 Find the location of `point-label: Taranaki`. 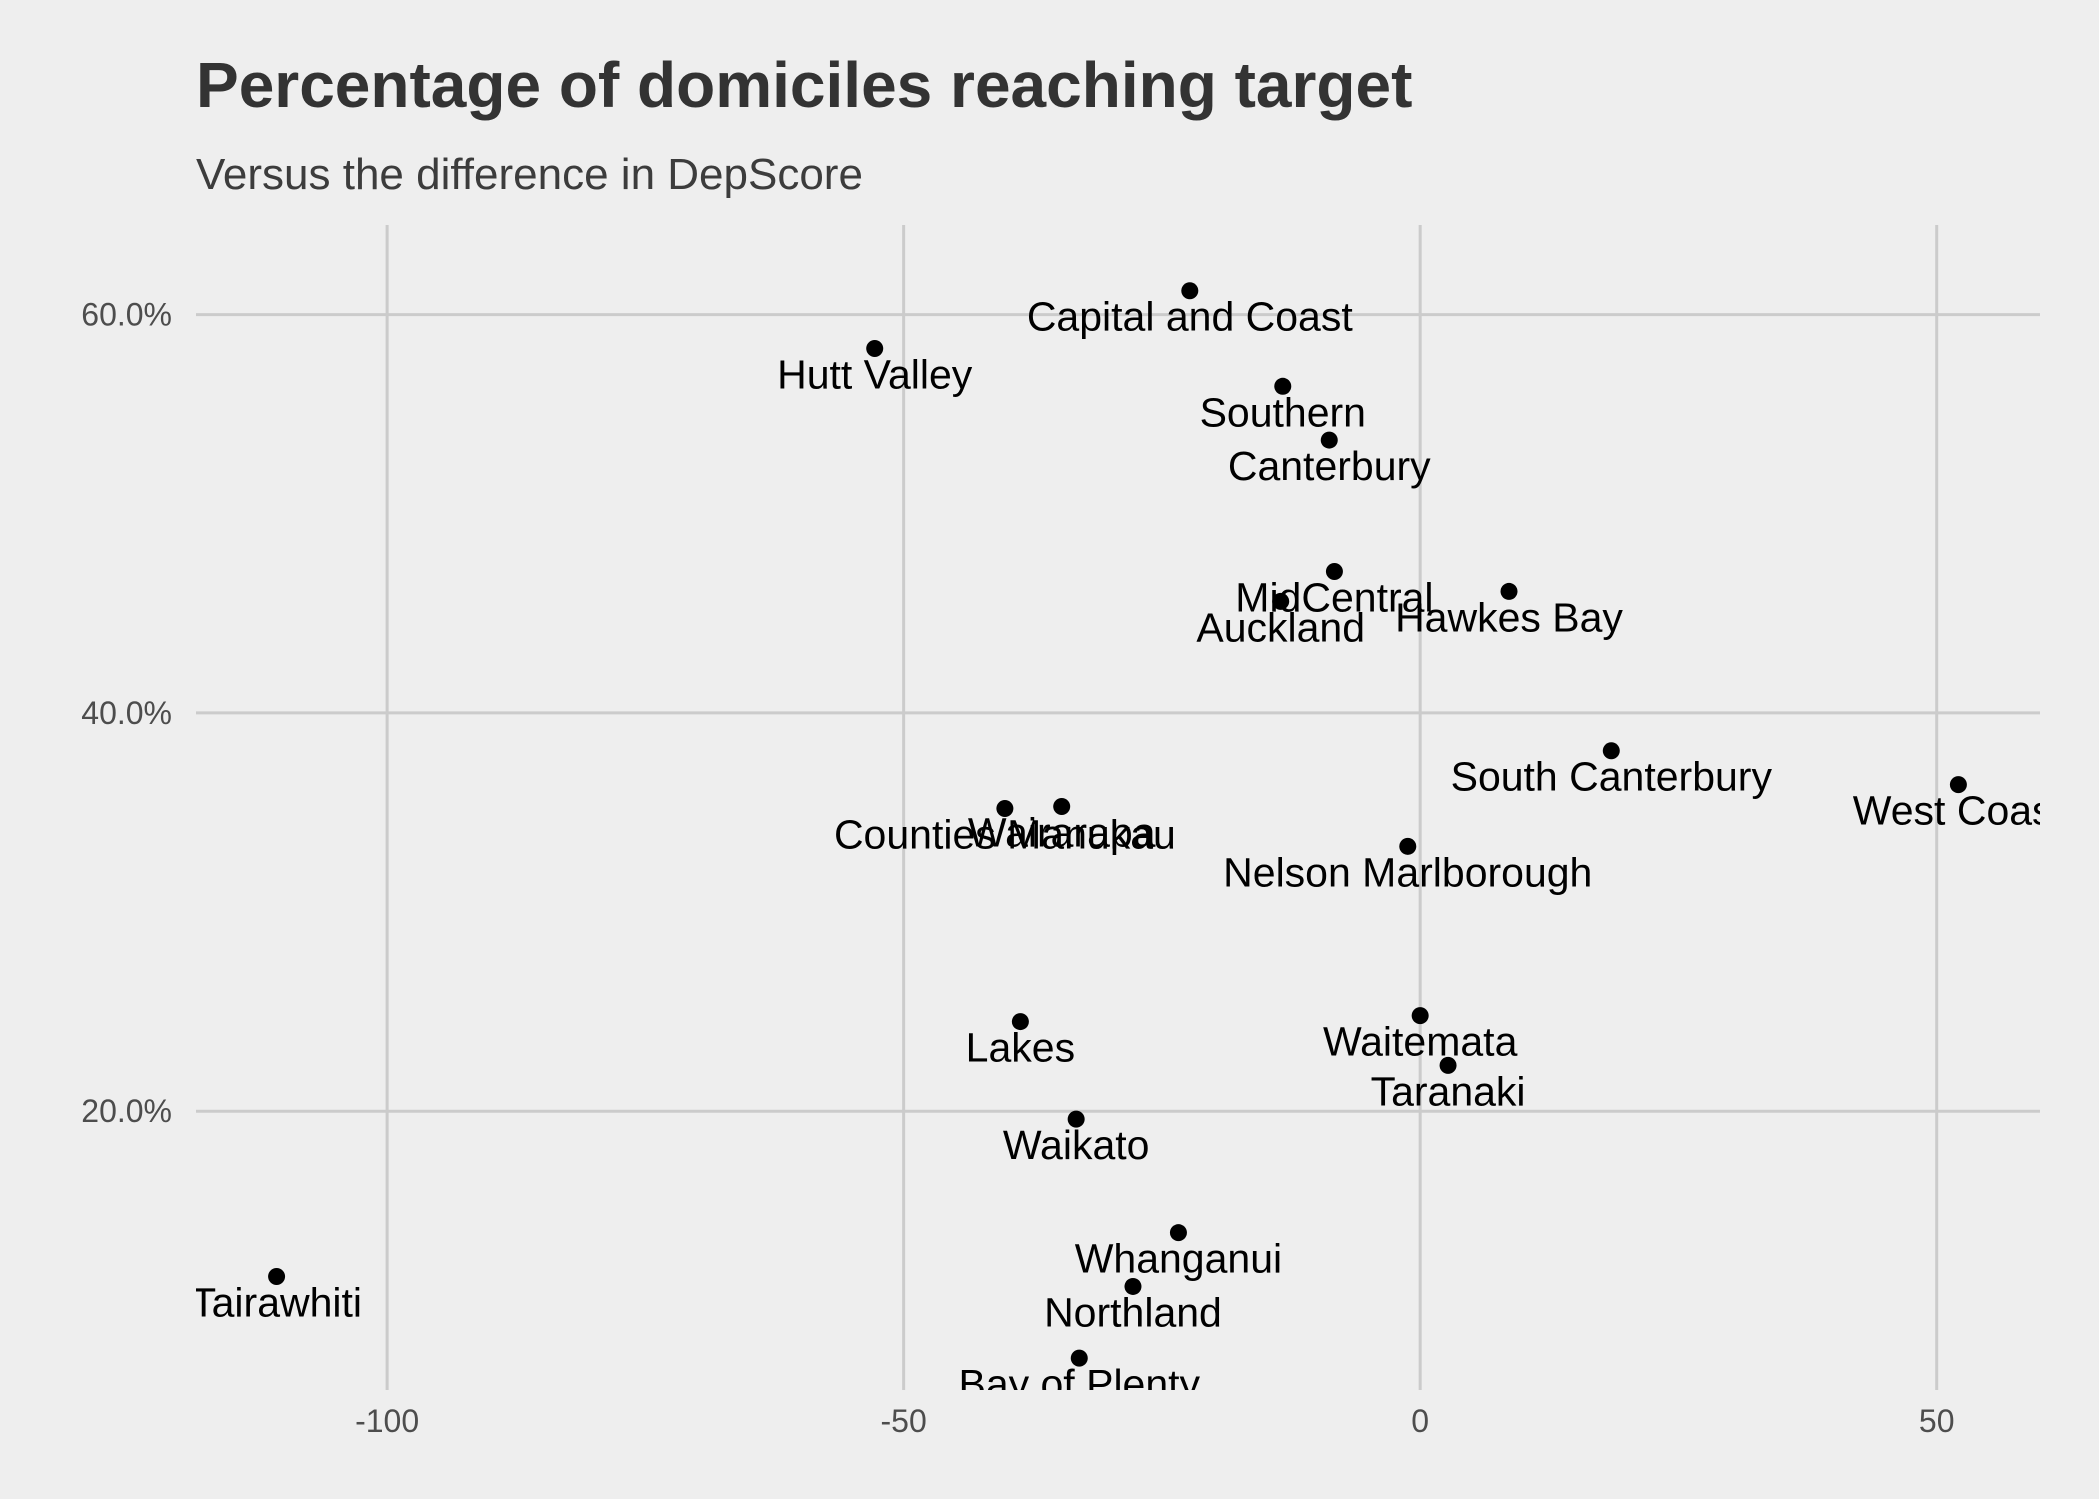

point-label: Taranaki is located at coordinates (1448, 1091).